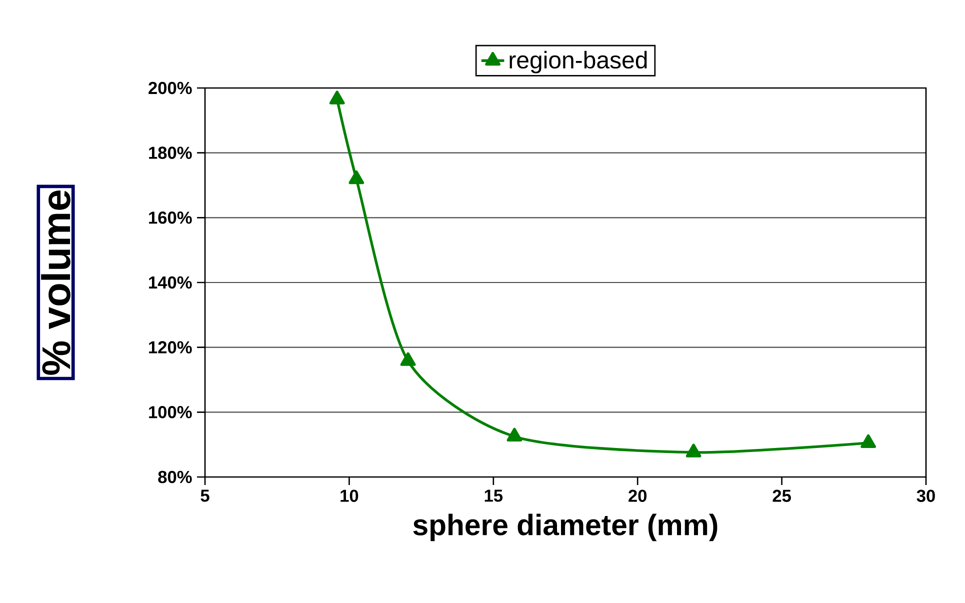  I want to click on y-tick-label: 180%, so click(170, 152).